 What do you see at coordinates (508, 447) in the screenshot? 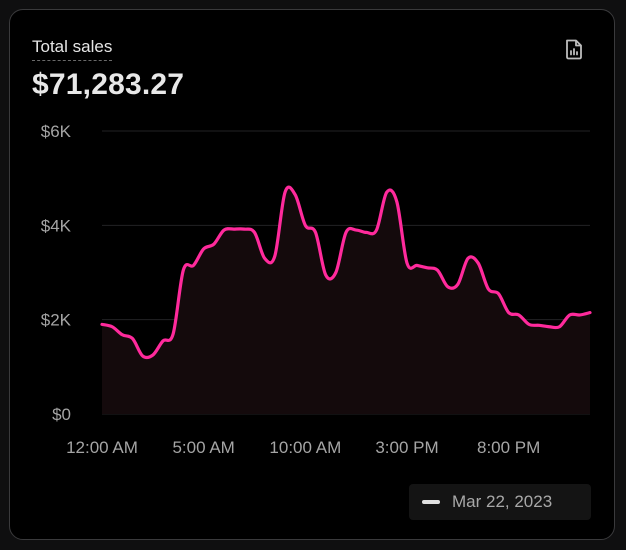
I see `x-tick-label: 8:00 PM` at bounding box center [508, 447].